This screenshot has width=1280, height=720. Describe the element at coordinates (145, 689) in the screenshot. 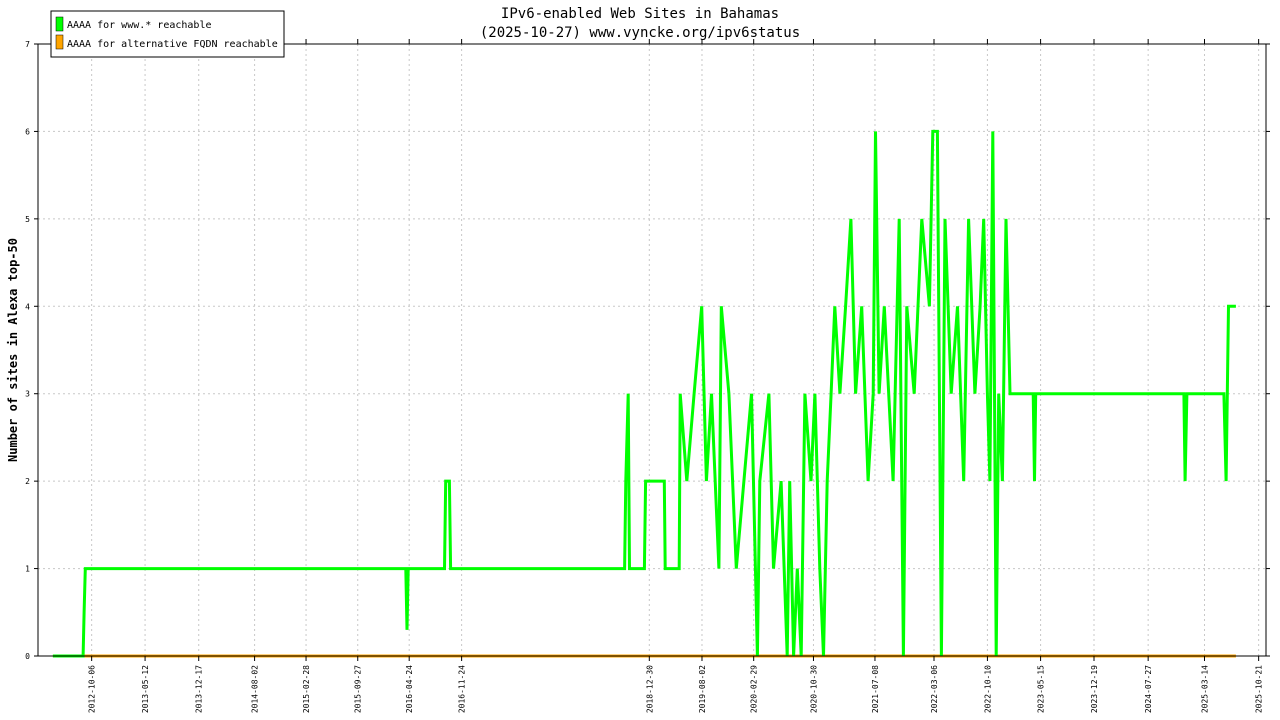

I see `x-tick-label-1: 2013-05-12` at that location.